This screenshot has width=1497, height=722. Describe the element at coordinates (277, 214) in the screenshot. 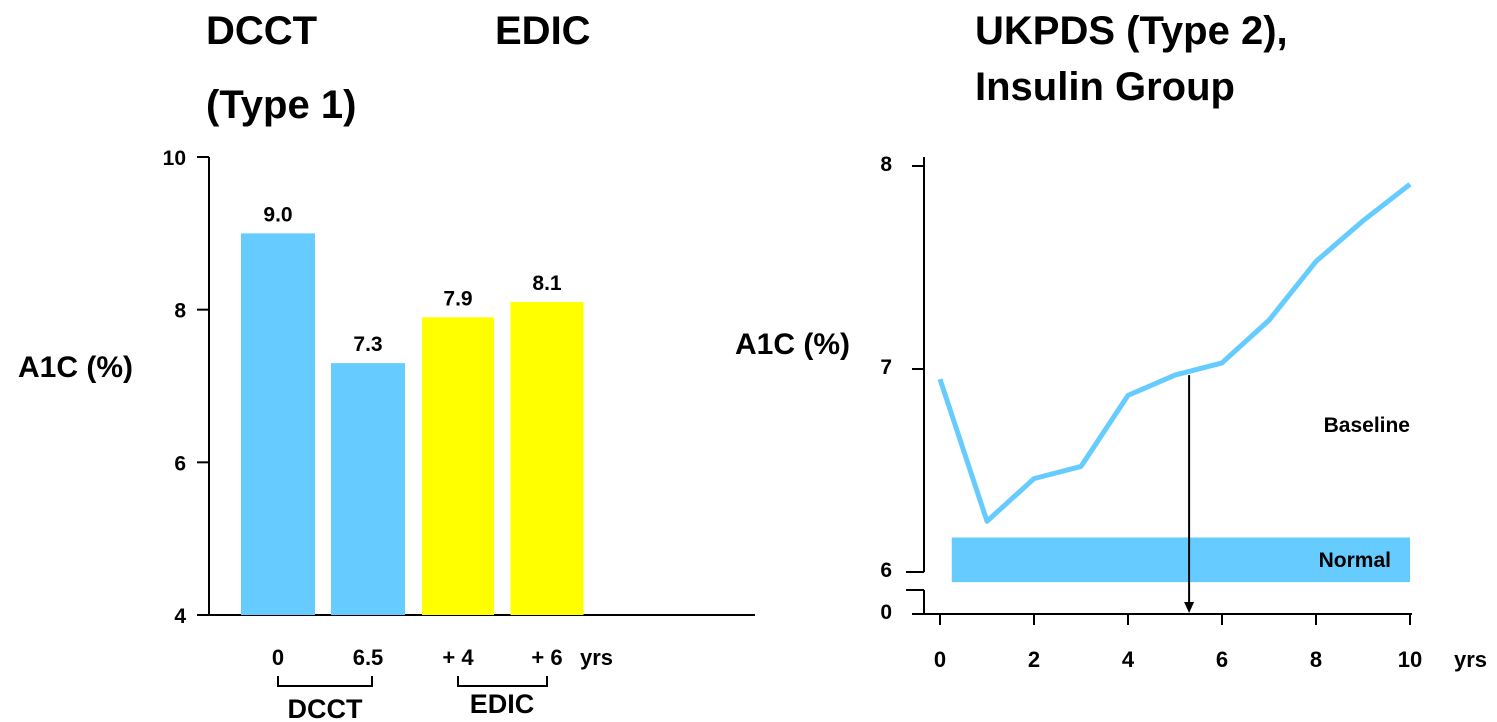

I see `data-label: 9.0` at that location.